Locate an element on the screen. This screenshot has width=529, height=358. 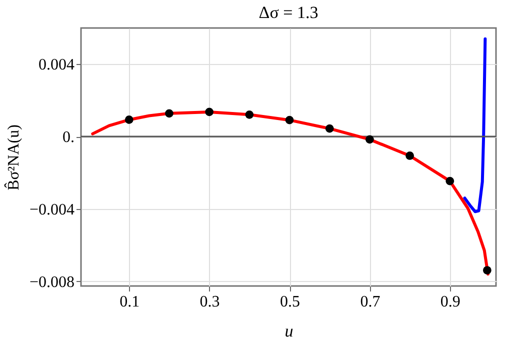
x-tick-label: 0.1 is located at coordinates (130, 302).